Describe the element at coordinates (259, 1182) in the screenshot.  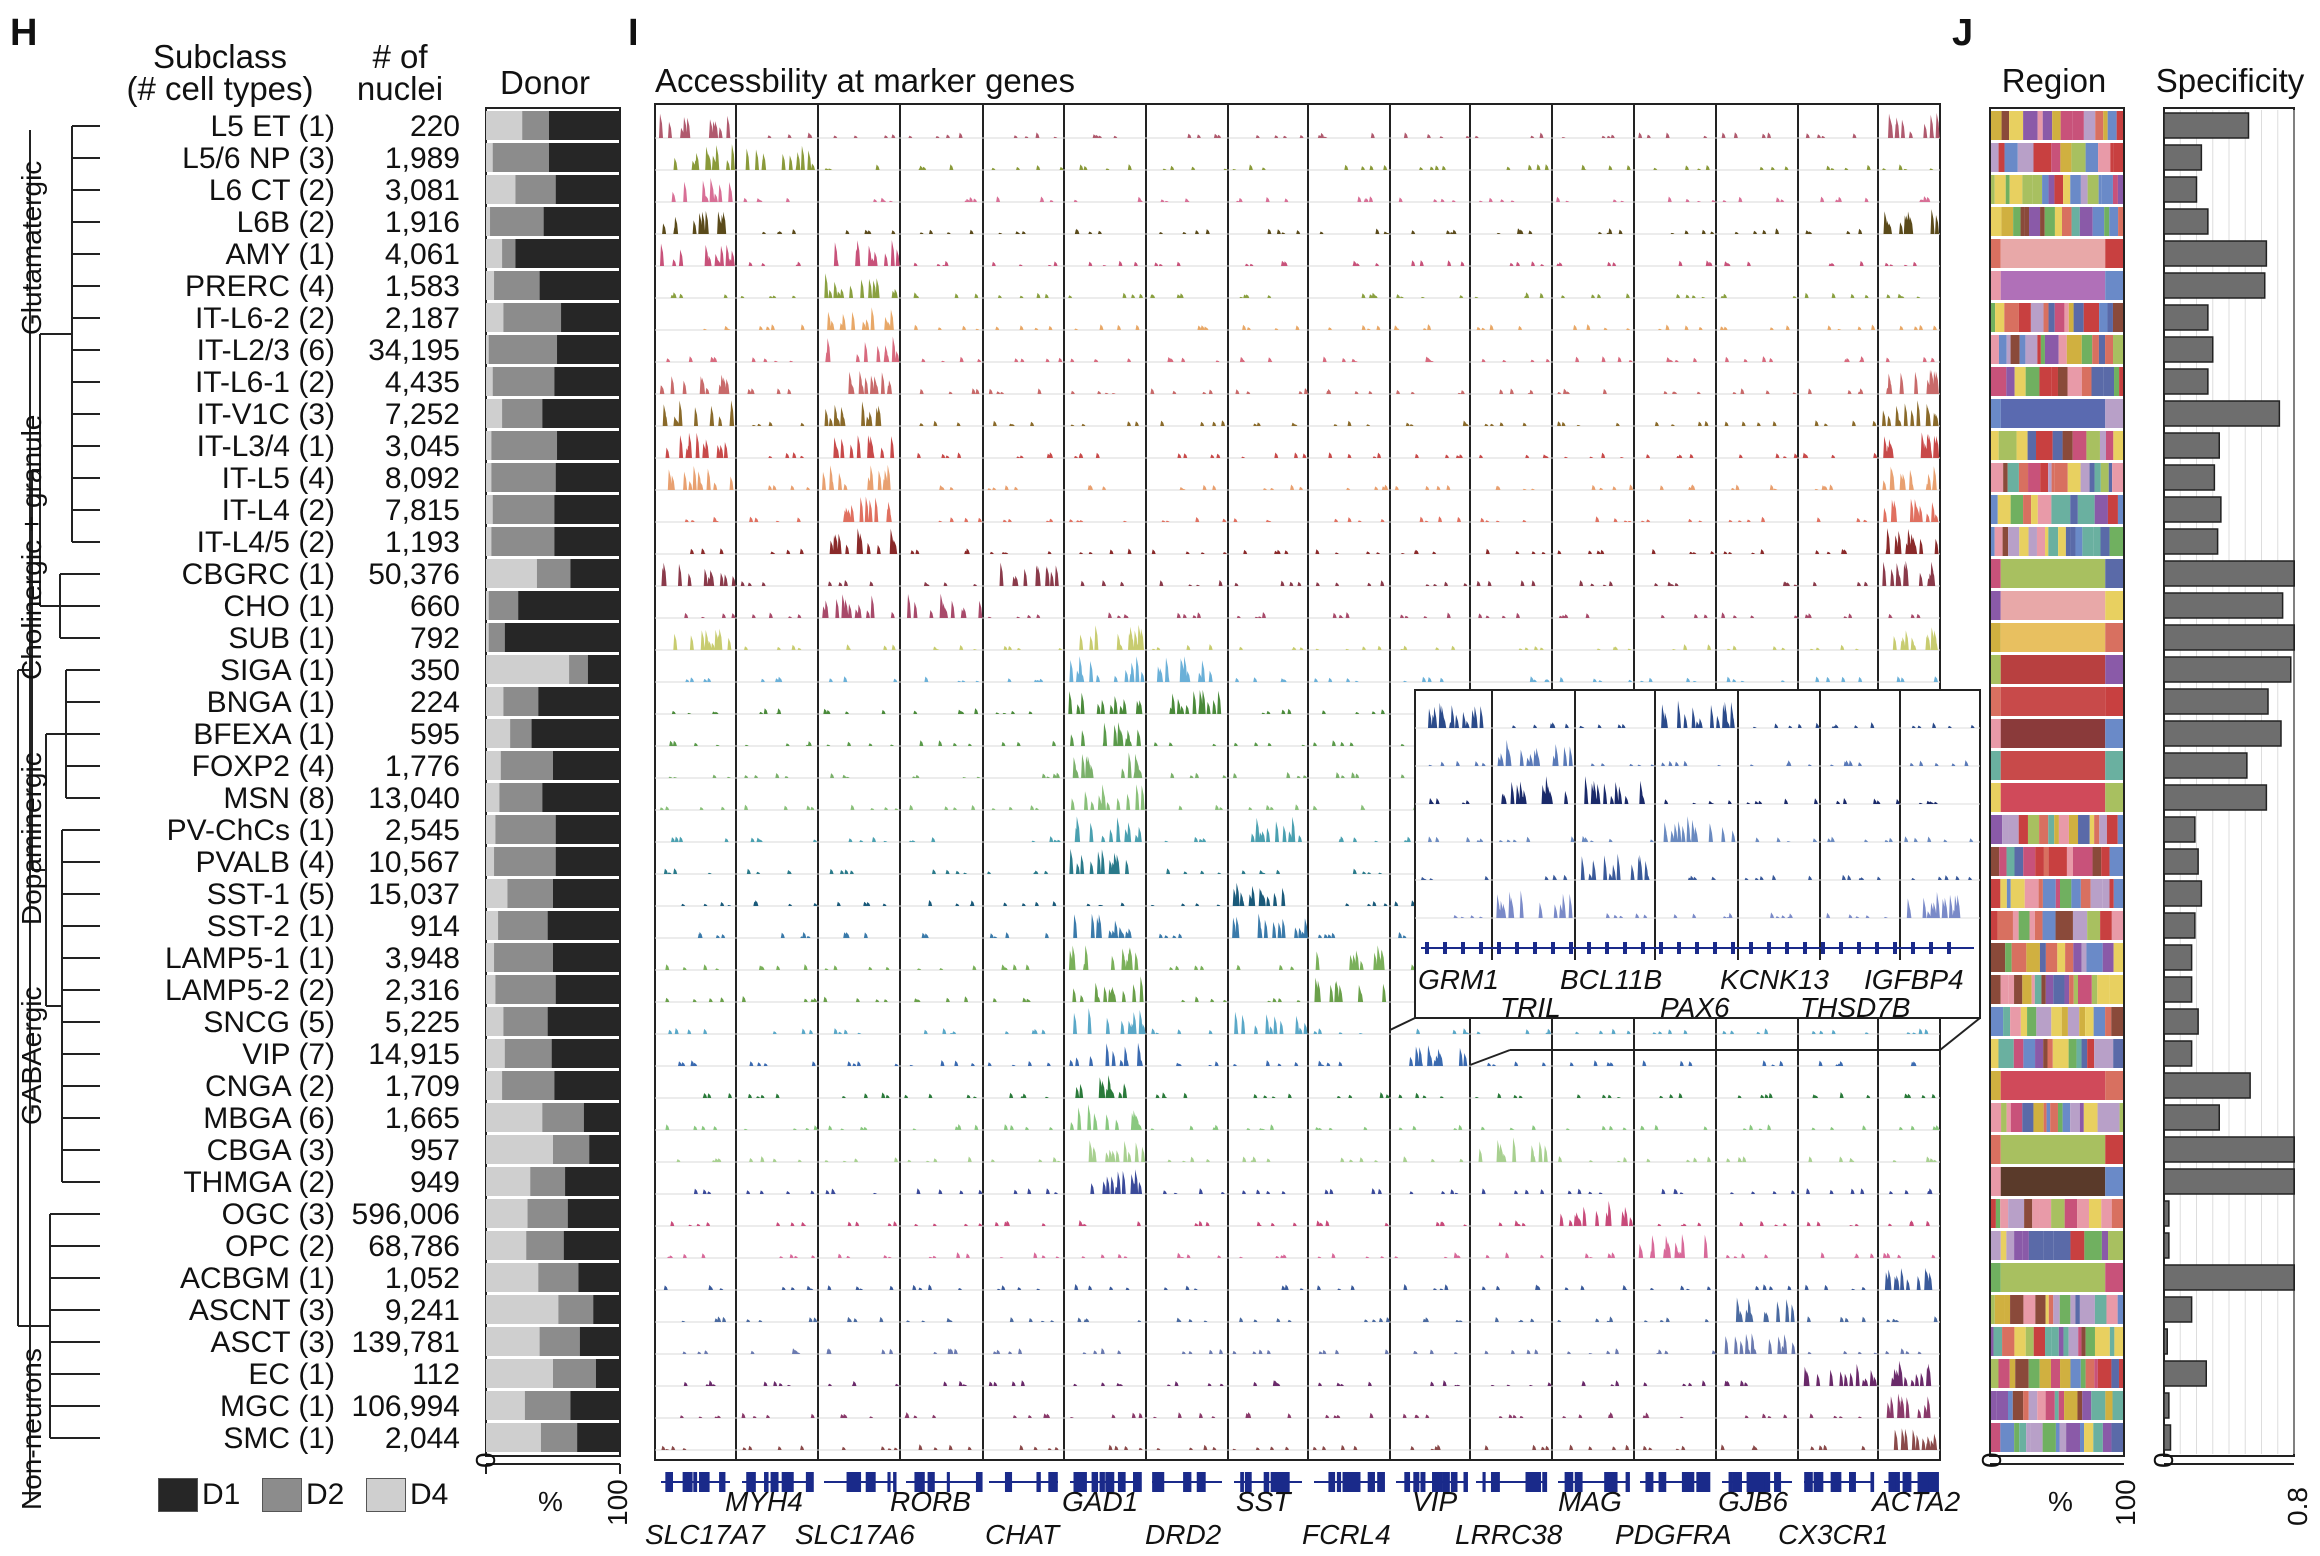
I see `row-label: THMGA (2)` at that location.